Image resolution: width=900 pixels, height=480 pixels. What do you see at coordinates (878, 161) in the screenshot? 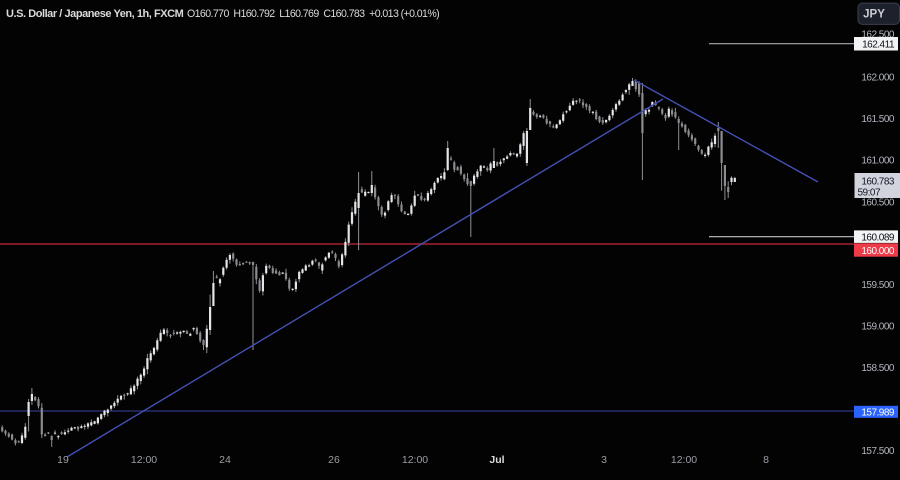
I see `svg-text: 161.000` at bounding box center [878, 161].